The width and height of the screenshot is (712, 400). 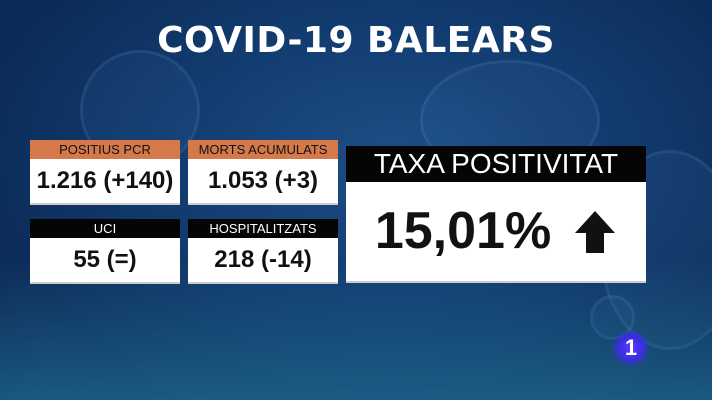 I want to click on rate-label: TAXA POSITIVITAT, so click(x=496, y=164).